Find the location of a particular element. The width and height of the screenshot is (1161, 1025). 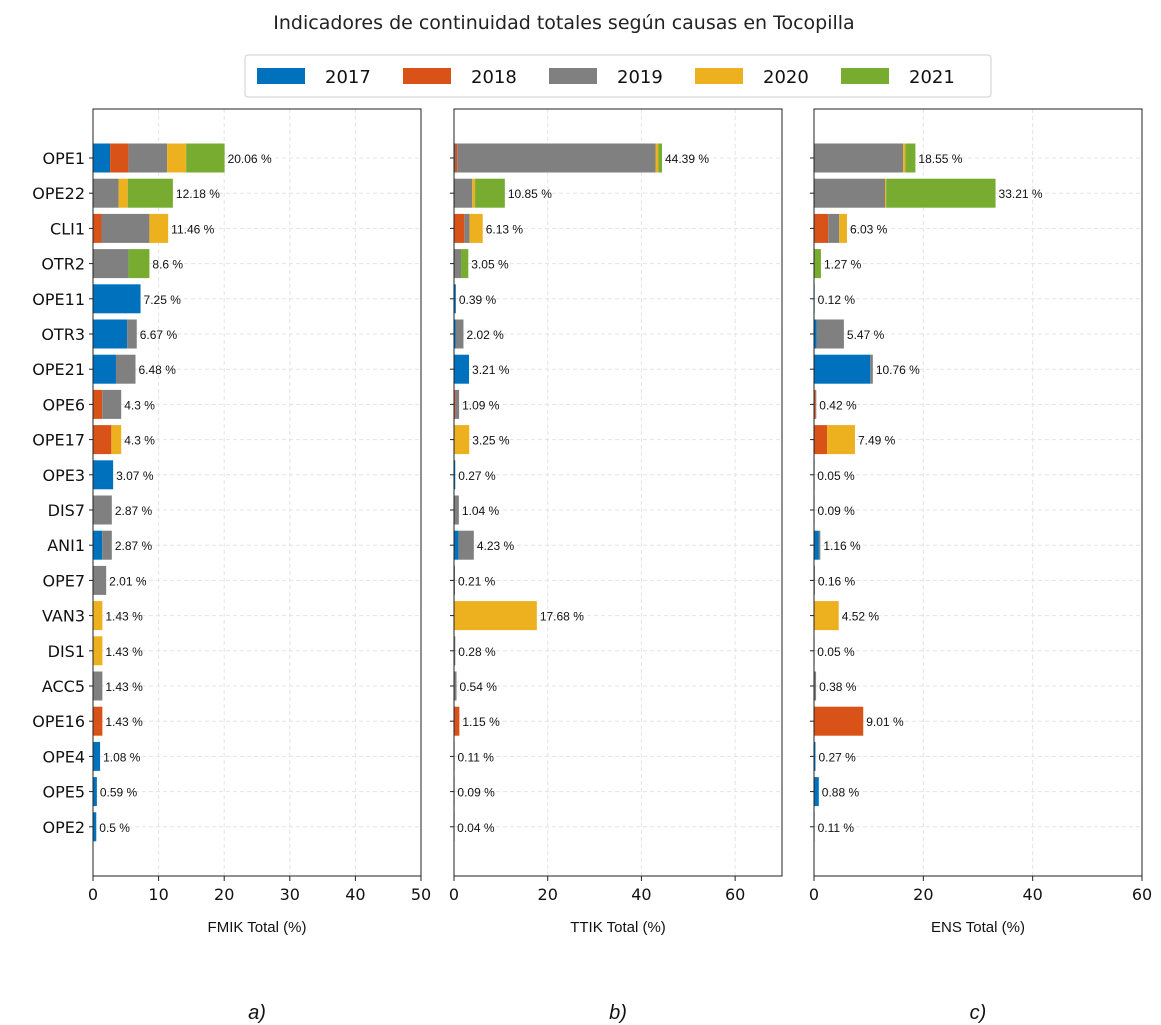

value-label-CLI1: 6.03 % is located at coordinates (869, 229).